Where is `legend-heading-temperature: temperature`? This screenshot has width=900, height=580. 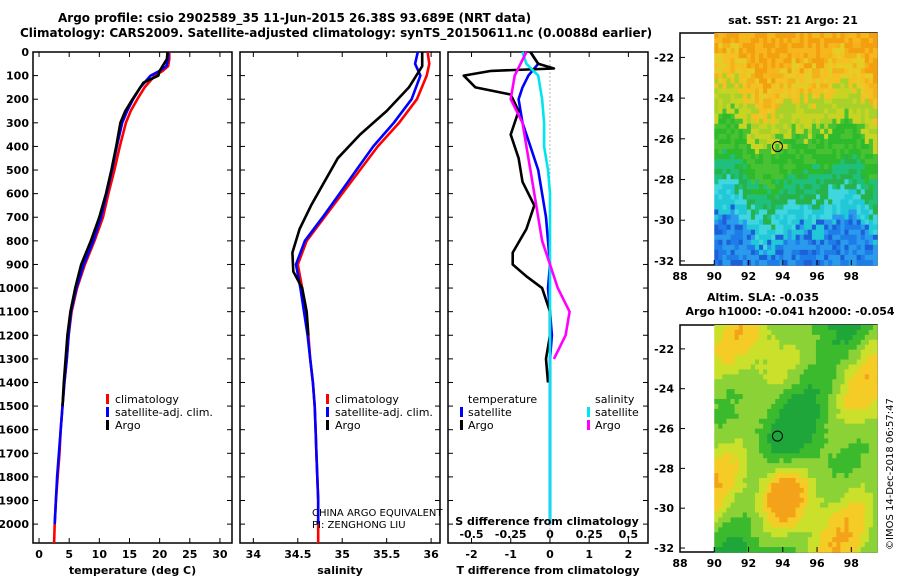
legend-heading-temperature: temperature is located at coordinates (502, 399).